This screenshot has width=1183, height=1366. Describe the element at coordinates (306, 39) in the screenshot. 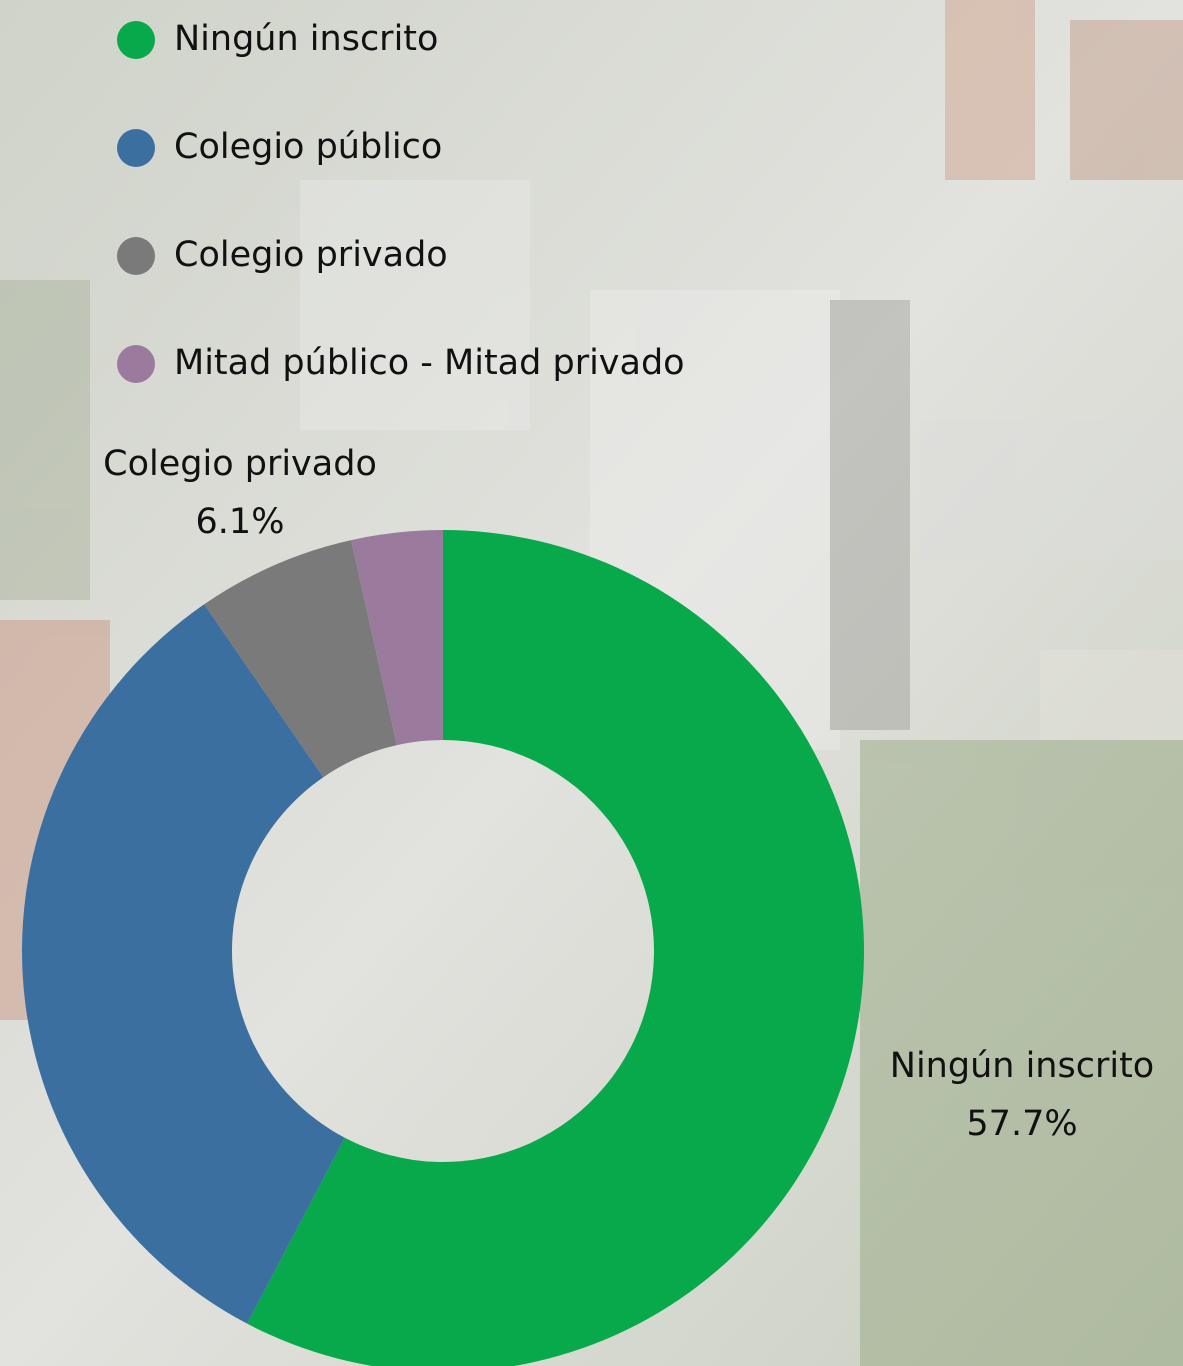

I see `legend-label: Ningún inscrito` at that location.